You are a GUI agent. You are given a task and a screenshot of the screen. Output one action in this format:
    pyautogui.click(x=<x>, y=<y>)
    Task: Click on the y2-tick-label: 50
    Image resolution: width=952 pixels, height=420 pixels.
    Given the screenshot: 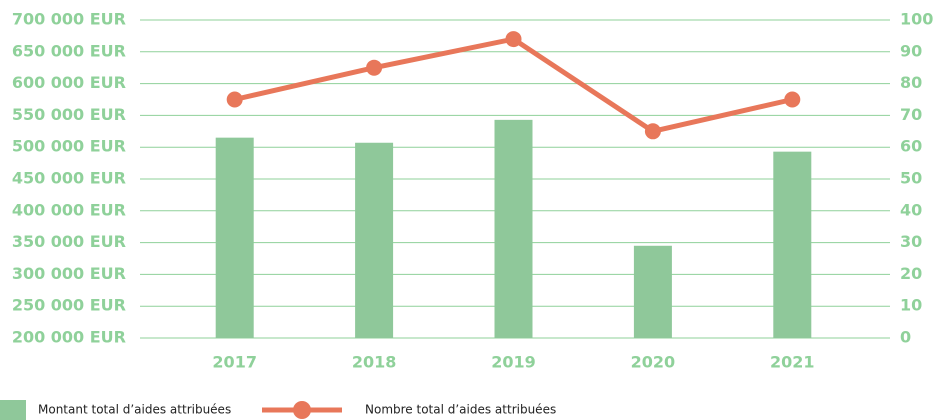 What is the action you would take?
    pyautogui.click(x=911, y=178)
    